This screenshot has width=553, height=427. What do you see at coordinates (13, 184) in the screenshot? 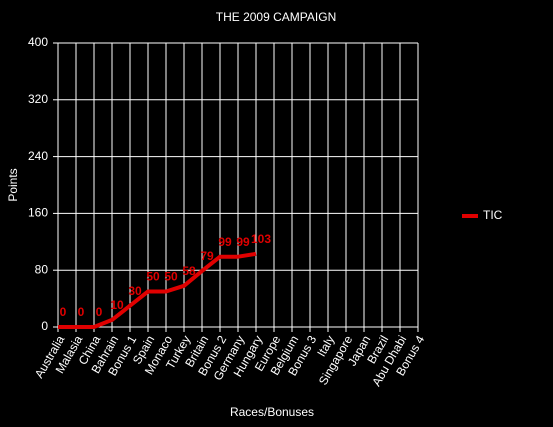
I see `y-axis-label: Points` at bounding box center [13, 184].